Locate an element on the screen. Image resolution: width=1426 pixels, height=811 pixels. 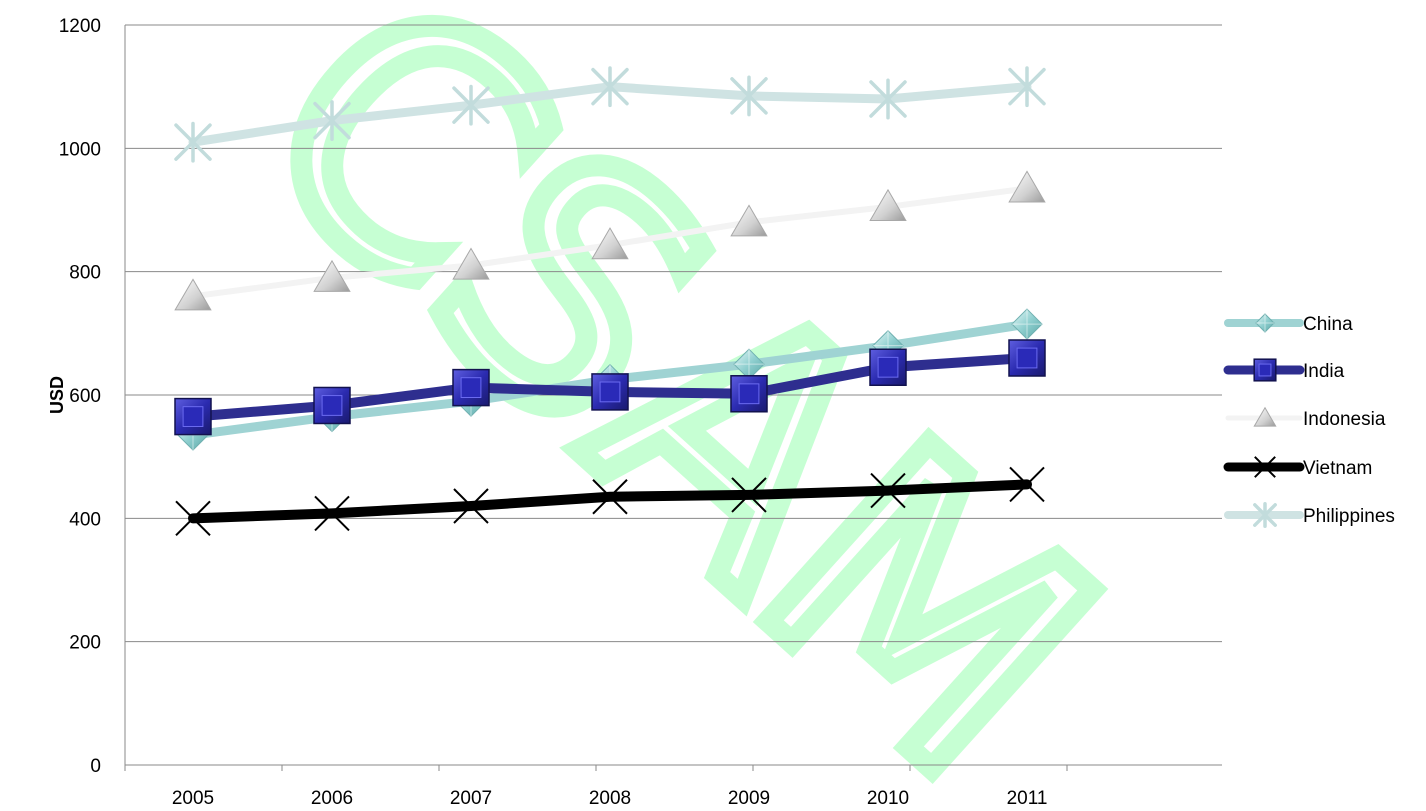
legend-label: Philippines is located at coordinates (1349, 516).